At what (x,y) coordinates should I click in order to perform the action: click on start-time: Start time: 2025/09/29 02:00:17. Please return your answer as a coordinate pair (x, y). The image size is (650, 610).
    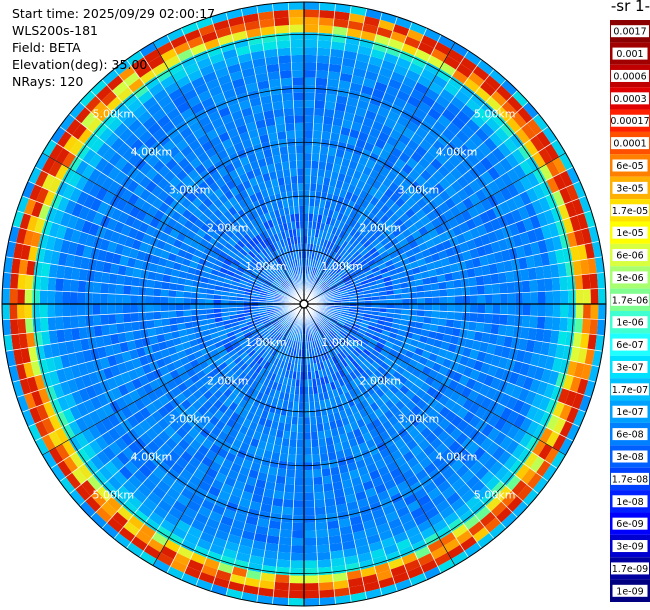
    Looking at the image, I should click on (114, 13).